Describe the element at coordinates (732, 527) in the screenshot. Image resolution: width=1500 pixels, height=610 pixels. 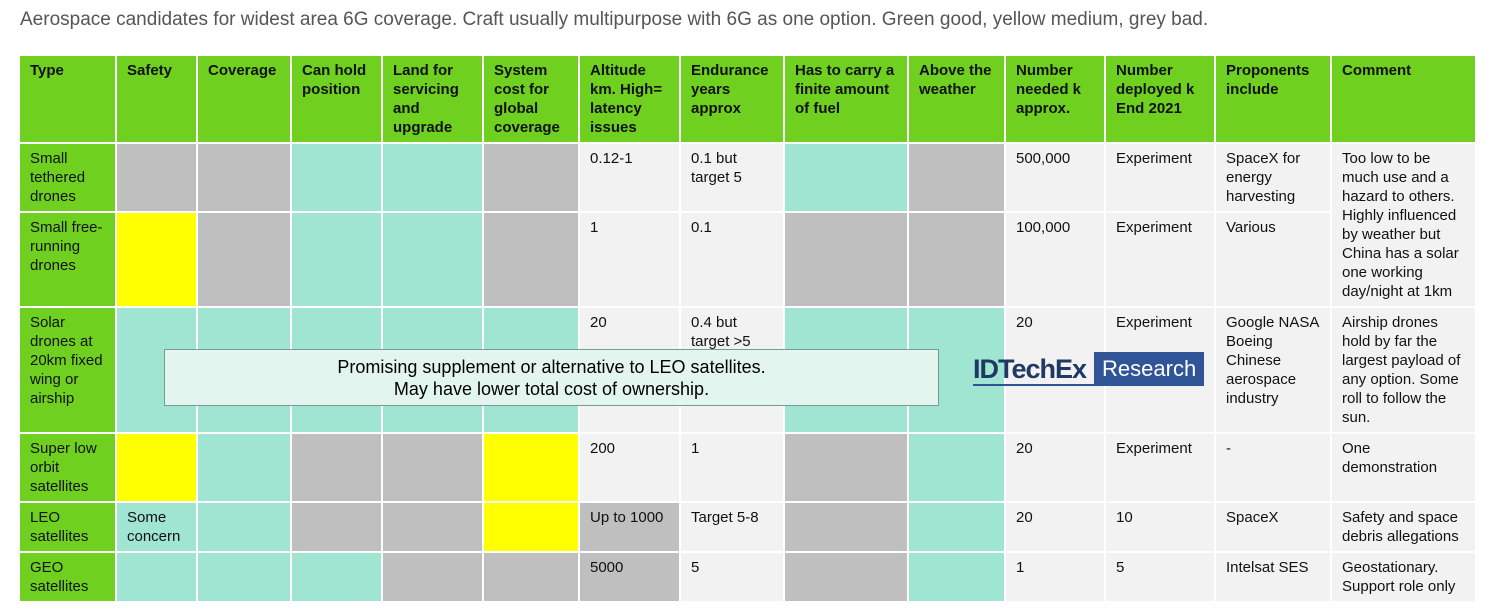
I see `endurance-cell: Target 5-8` at that location.